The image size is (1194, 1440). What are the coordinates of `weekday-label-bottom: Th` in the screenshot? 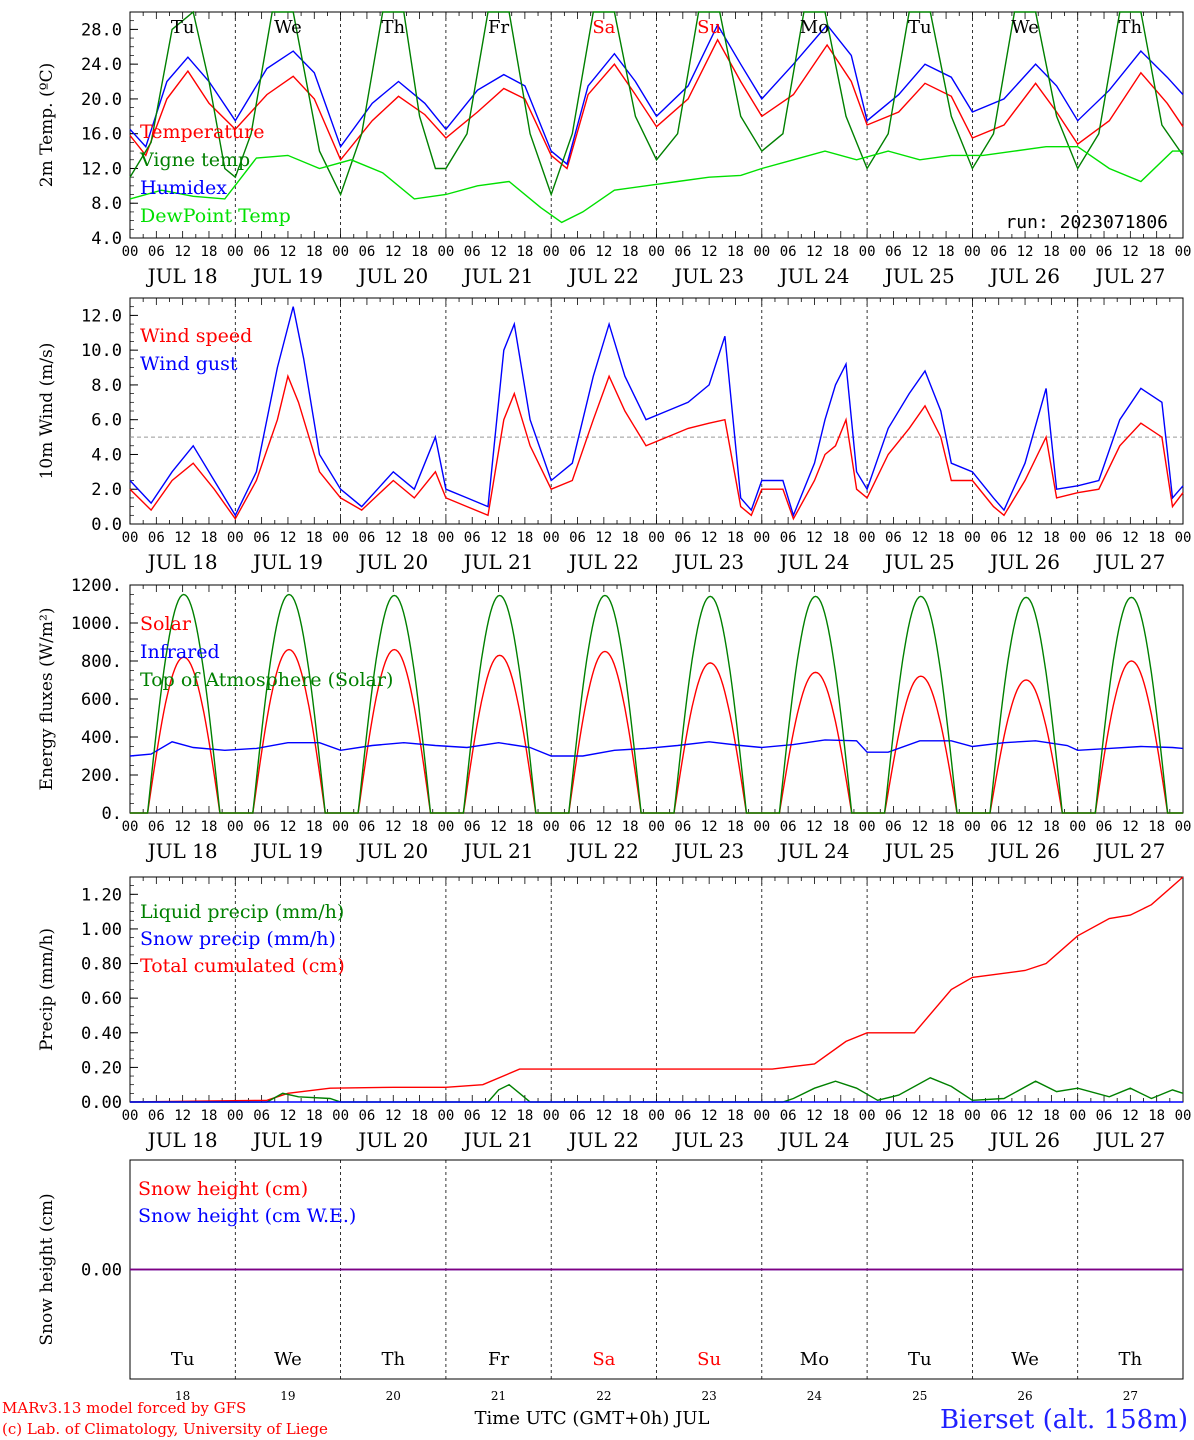 It's located at (1131, 1359).